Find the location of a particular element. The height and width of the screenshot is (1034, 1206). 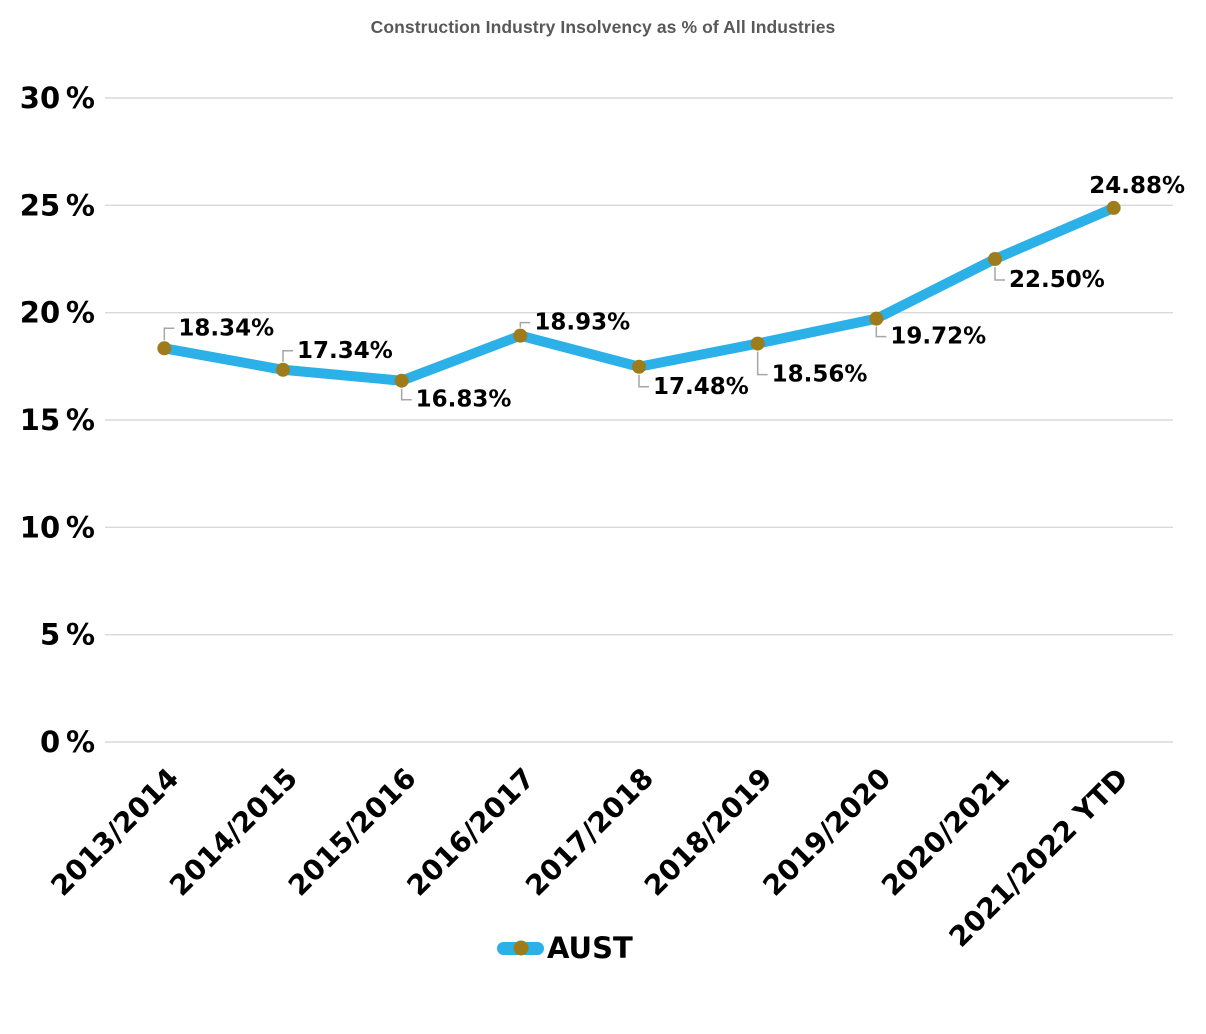

data-point-label: 16.83% is located at coordinates (464, 400).